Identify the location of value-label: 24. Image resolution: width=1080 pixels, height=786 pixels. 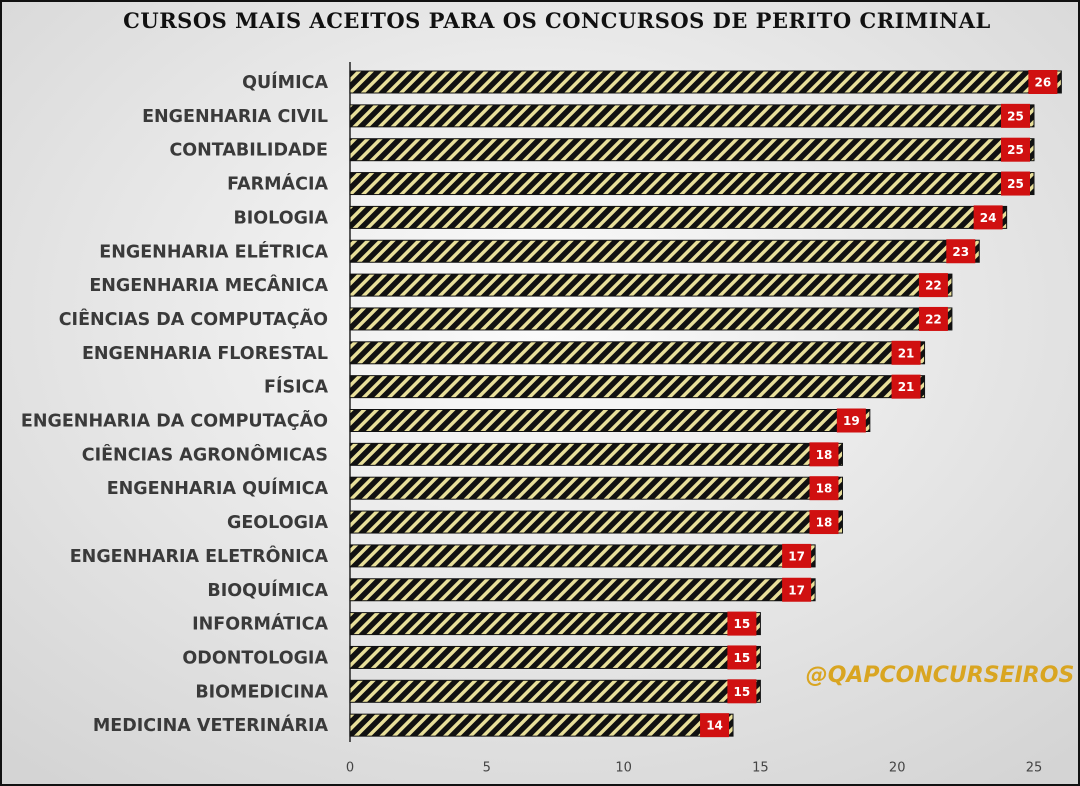
(988, 218).